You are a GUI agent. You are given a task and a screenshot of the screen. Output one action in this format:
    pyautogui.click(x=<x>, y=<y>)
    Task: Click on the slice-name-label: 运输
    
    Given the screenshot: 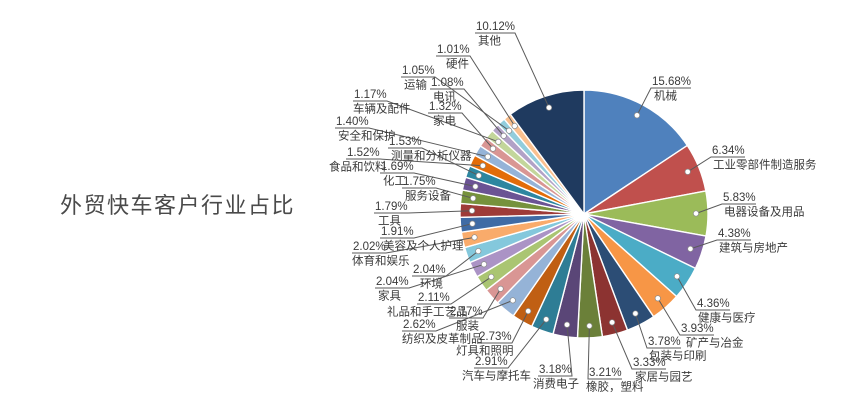 What is the action you would take?
    pyautogui.click(x=415, y=85)
    